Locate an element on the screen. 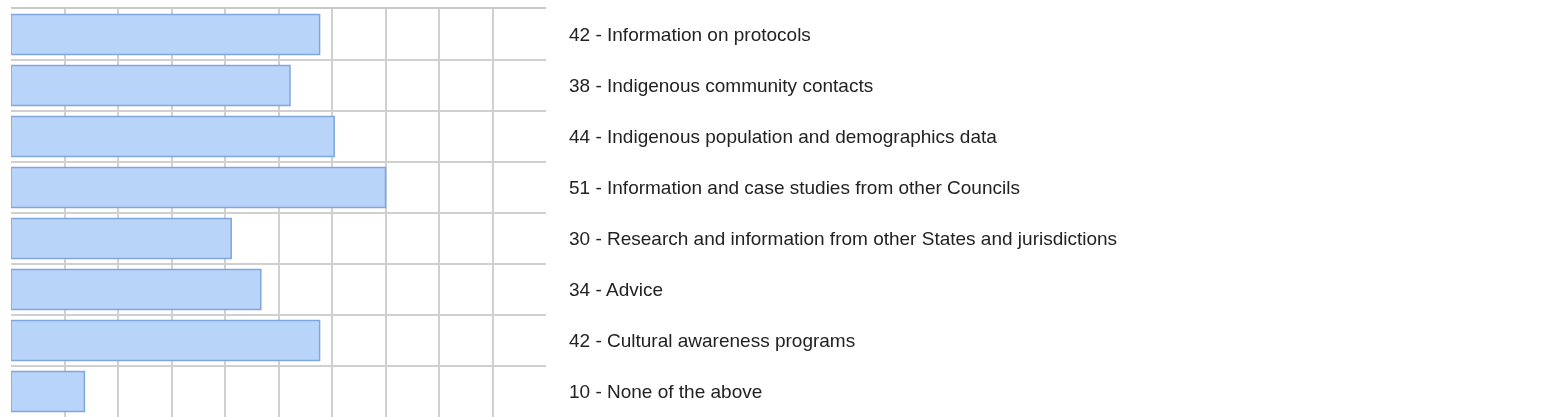 This screenshot has height=417, width=1564. y-tick-label: 42 - Cultural awareness programs is located at coordinates (712, 341).